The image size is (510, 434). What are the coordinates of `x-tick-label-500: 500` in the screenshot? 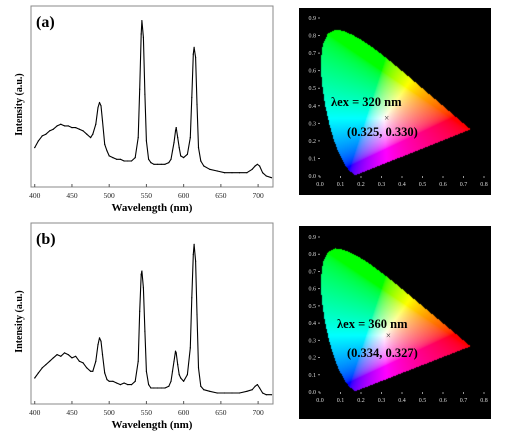 It's located at (110, 412).